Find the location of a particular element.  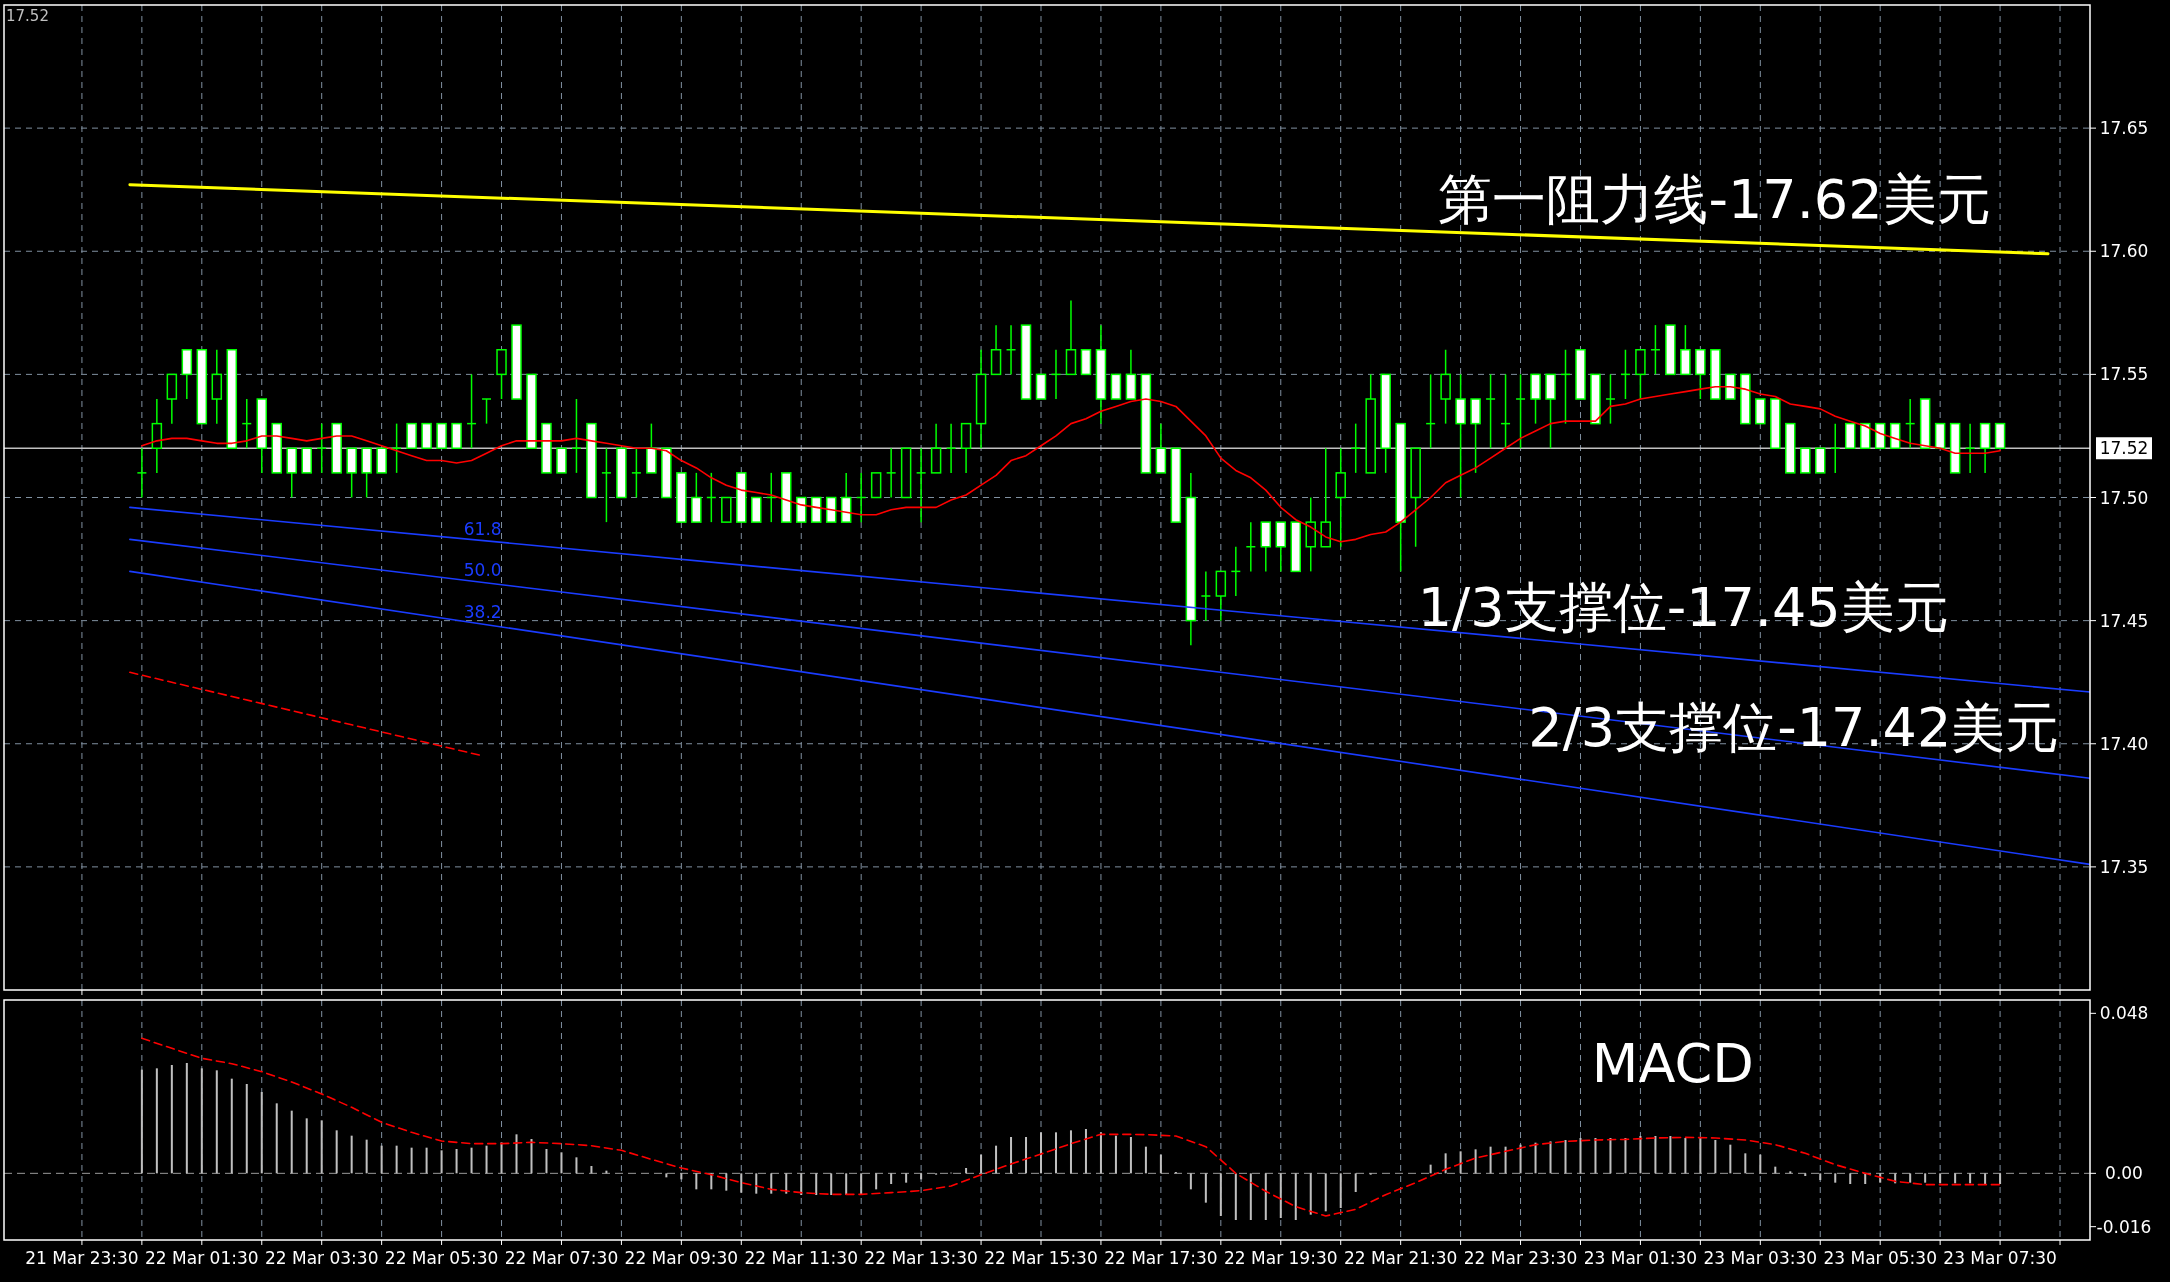

x-tick-label: 22 Mar 17:30 is located at coordinates (1161, 1258).